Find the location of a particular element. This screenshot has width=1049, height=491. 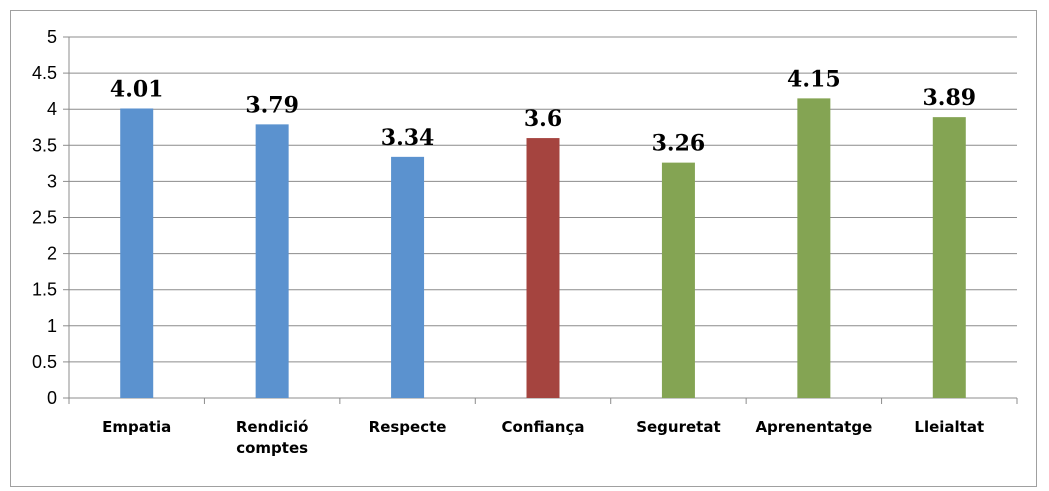

x-tick-label-line: Lleialtat is located at coordinates (949, 427).